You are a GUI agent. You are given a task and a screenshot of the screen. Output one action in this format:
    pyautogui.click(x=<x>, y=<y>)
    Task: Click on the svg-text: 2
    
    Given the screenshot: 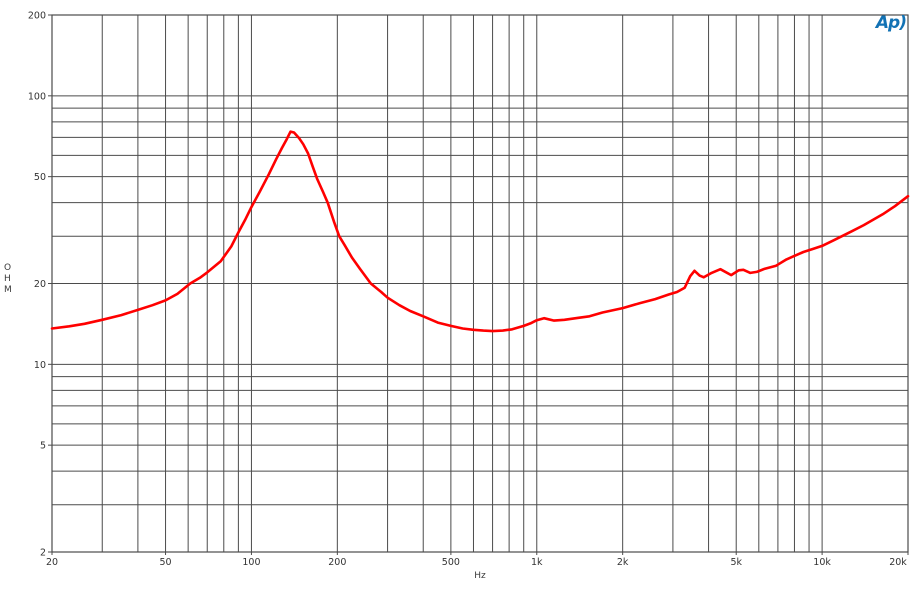 What is the action you would take?
    pyautogui.click(x=43, y=553)
    